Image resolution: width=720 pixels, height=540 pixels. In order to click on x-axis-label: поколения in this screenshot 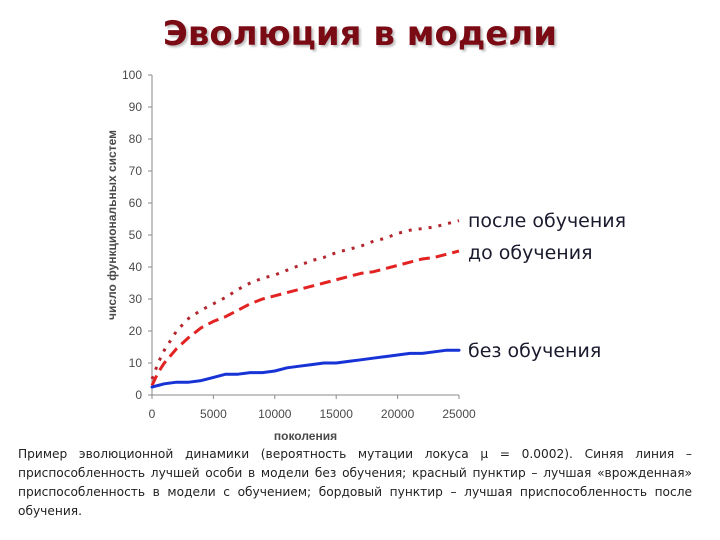, I will do `click(305, 436)`.